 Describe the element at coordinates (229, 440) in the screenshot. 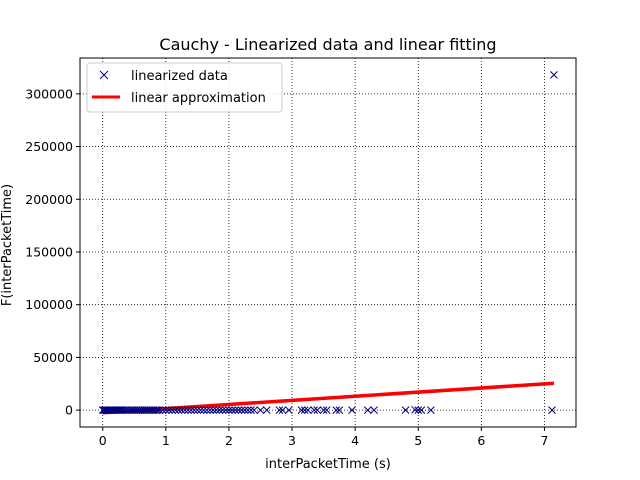

I see `x-tick-label: 2` at that location.